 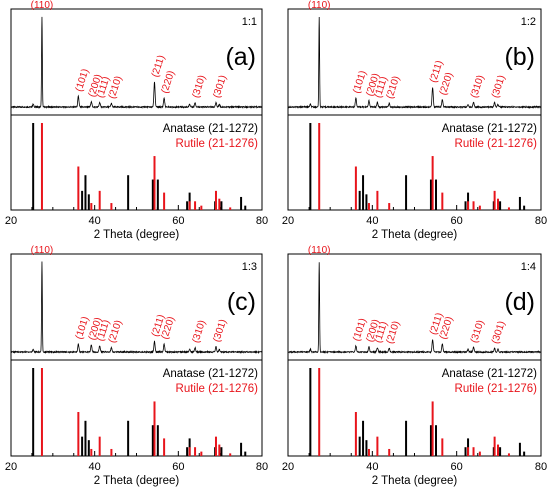 What do you see at coordinates (528, 22) in the screenshot?
I see `panel-ratio: 1:2` at bounding box center [528, 22].